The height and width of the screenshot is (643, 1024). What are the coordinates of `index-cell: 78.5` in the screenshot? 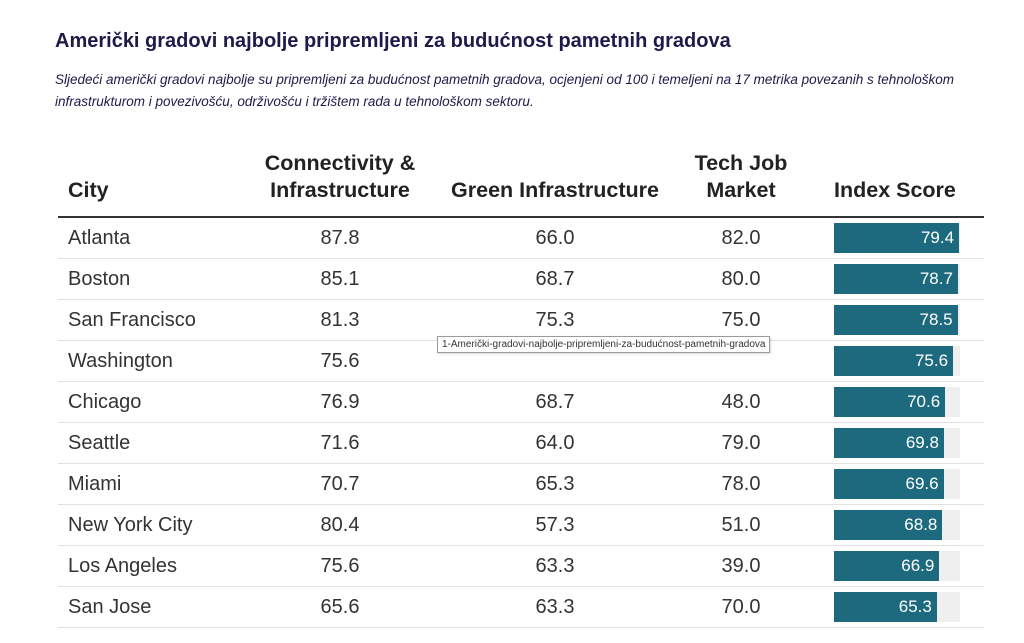 It's located at (900, 320).